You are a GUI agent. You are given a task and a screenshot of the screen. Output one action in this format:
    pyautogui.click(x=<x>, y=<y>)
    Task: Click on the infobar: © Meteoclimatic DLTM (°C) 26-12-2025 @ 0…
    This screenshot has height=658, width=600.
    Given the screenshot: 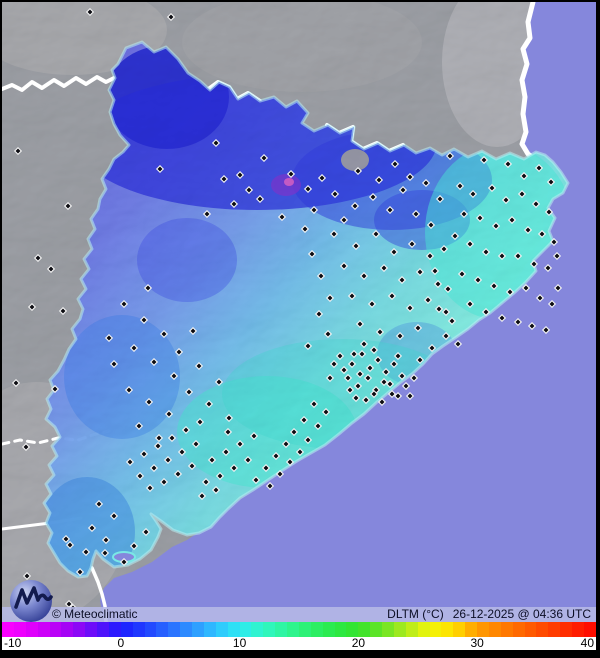 What is the action you would take?
    pyautogui.click(x=299, y=614)
    